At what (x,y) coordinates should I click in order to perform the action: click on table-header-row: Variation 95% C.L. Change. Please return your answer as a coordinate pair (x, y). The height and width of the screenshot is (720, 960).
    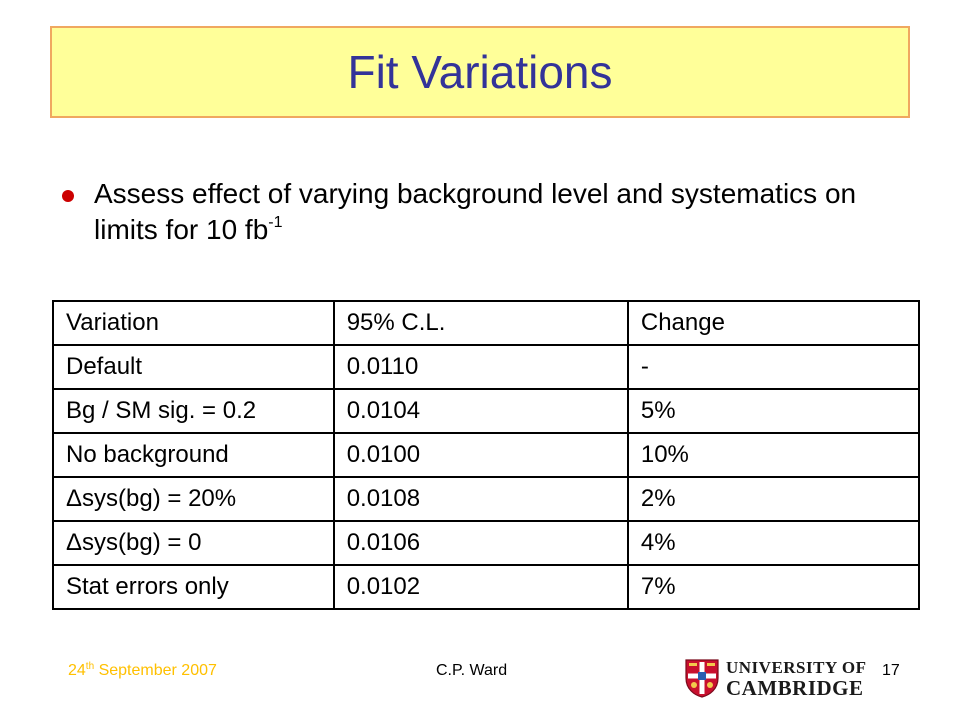
    Looking at the image, I should click on (486, 323).